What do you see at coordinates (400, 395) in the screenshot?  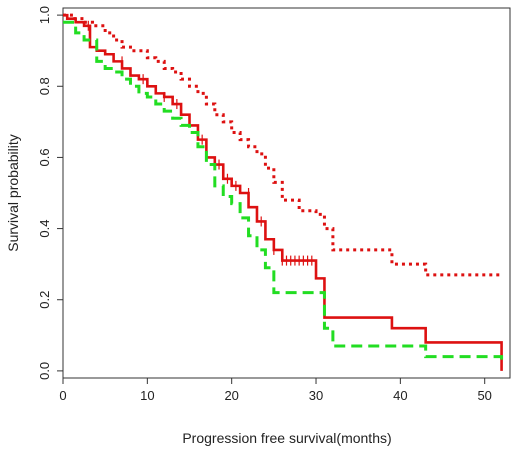 I see `x-tick-label: 40` at bounding box center [400, 395].